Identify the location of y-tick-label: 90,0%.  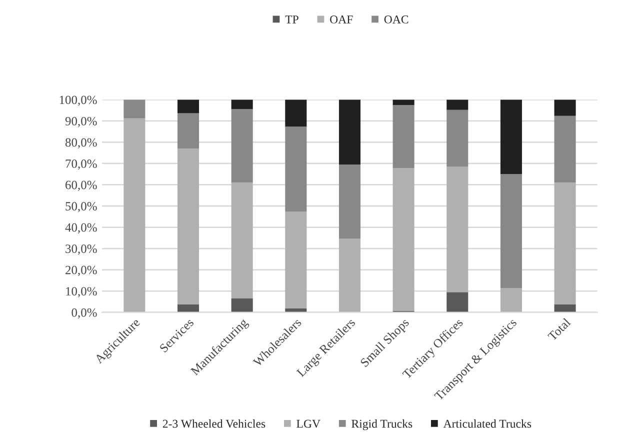
(81, 122).